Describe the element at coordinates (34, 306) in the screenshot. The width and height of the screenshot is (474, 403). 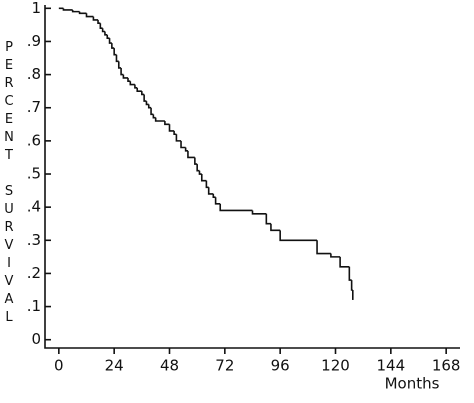
I see `y-tick-label: .1` at that location.